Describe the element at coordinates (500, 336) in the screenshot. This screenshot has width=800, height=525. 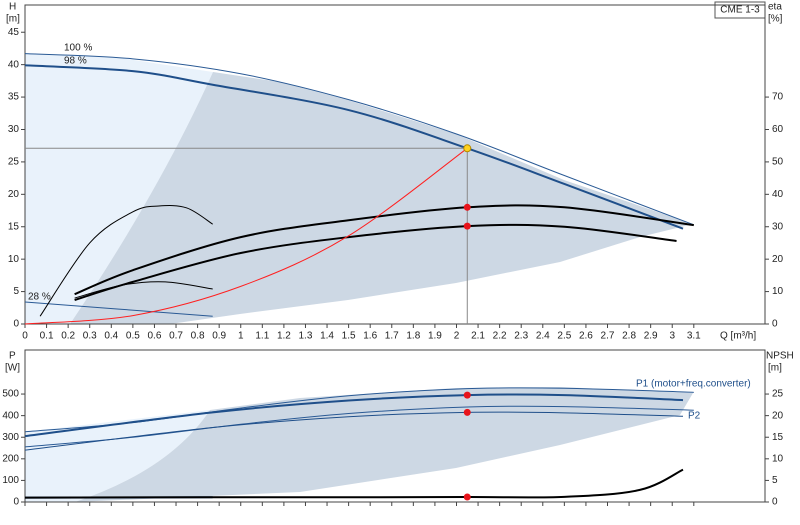
I see `x-tick-label: 2.2` at that location.